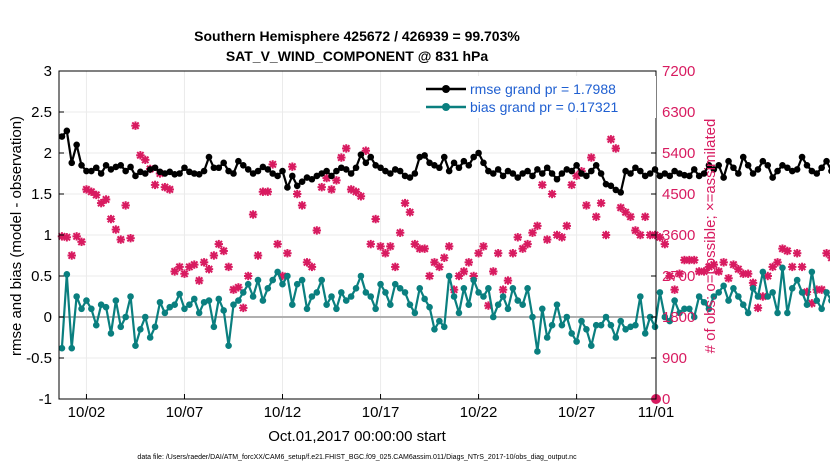 Image resolution: width=830 pixels, height=470 pixels. I want to click on y2-tick-label: 900, so click(674, 358).